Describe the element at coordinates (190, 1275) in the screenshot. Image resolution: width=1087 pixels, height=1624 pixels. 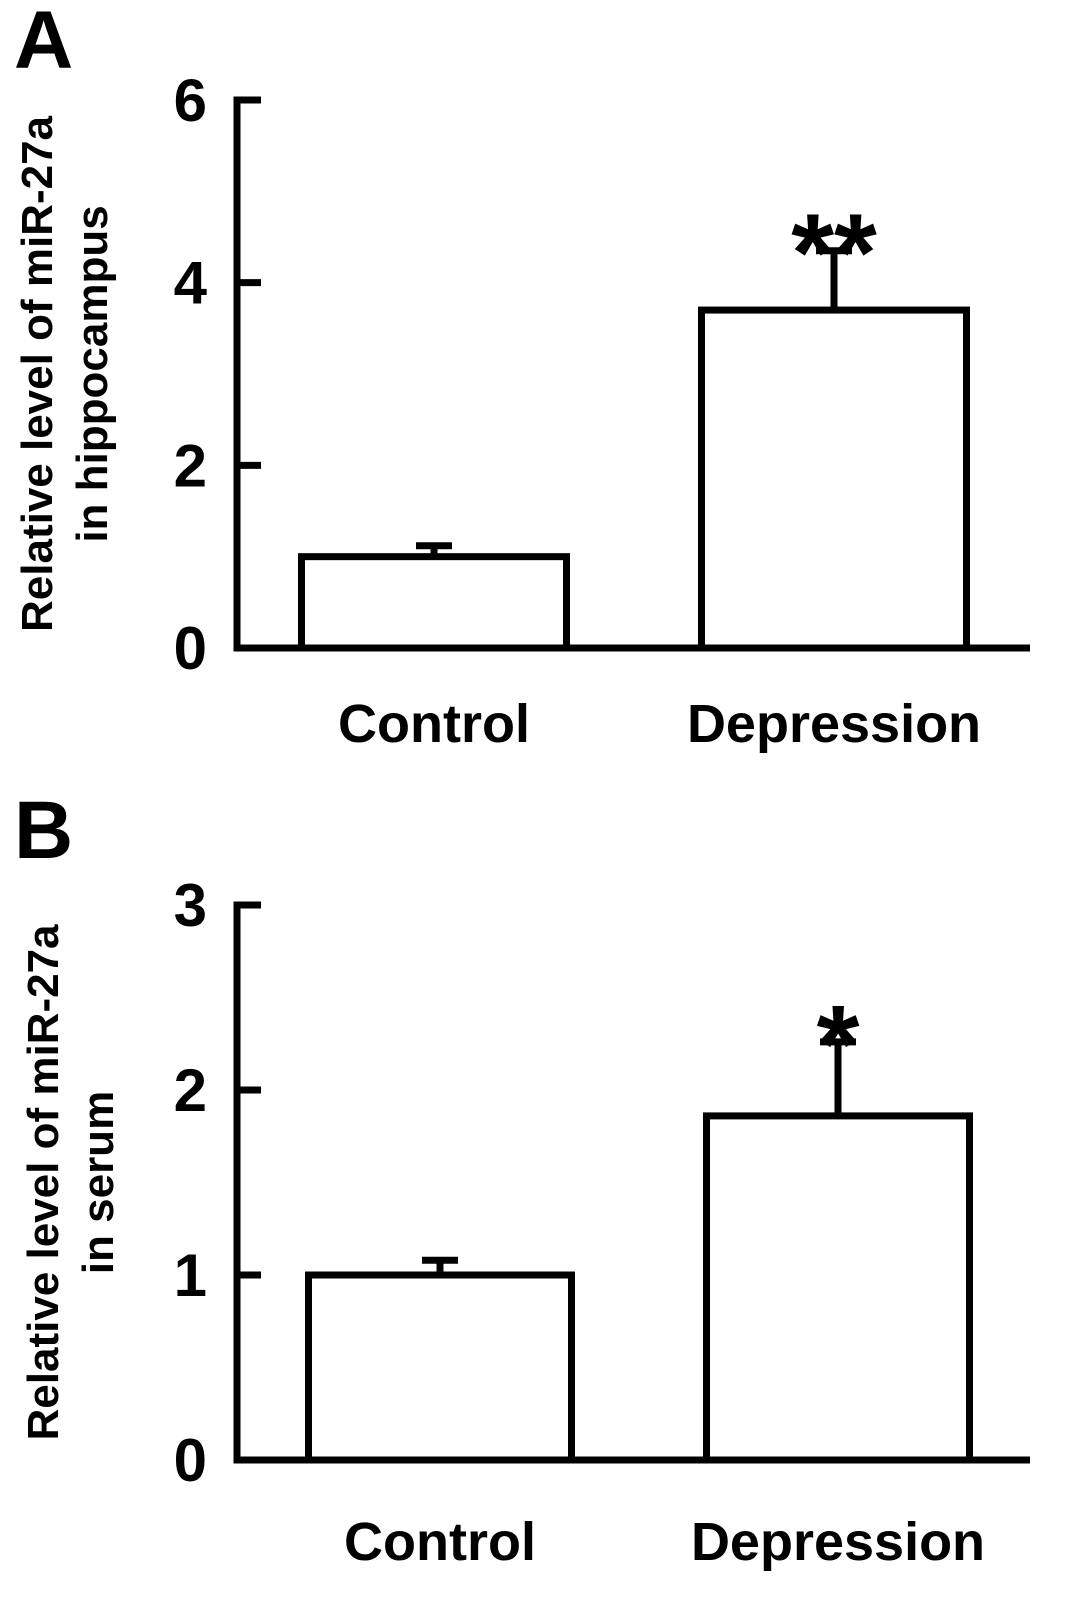
I see `y-tick-label: 1` at that location.